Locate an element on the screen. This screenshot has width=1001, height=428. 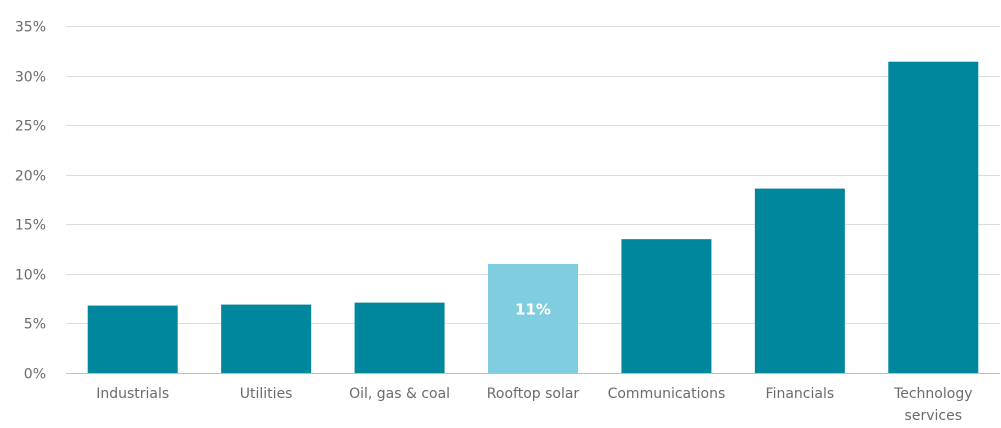
y-tick-label: 25% is located at coordinates (30, 127).